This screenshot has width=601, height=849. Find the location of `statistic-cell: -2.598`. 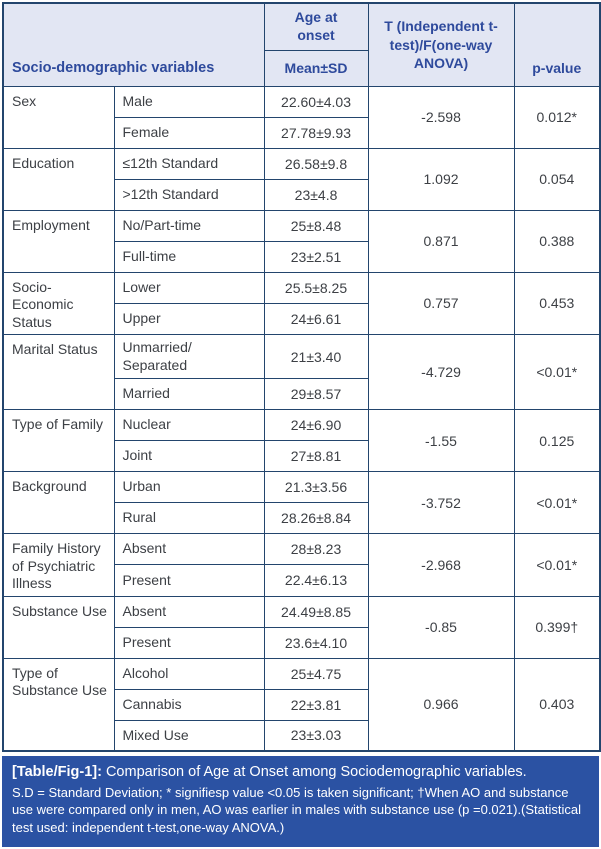

statistic-cell: -2.598 is located at coordinates (441, 117).